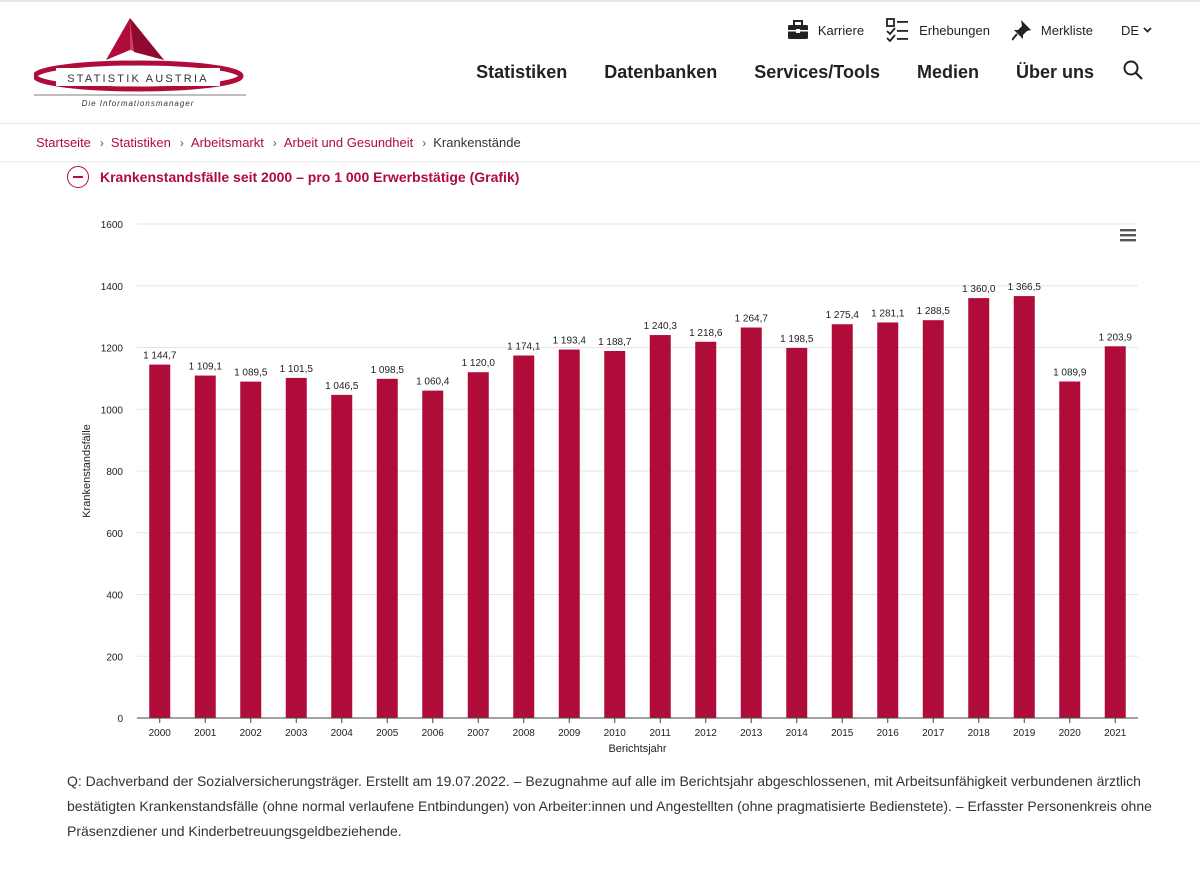 The image size is (1200, 873). I want to click on search-icon, so click(1133, 70).